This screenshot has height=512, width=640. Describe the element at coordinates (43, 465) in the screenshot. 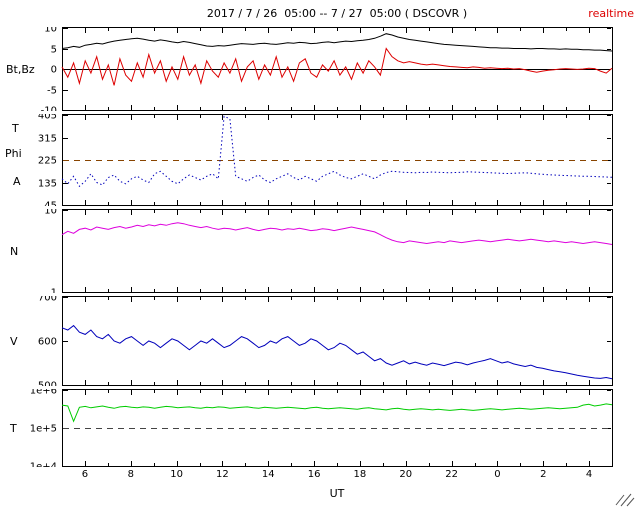

I see `y-tick-label: 1e+4` at that location.